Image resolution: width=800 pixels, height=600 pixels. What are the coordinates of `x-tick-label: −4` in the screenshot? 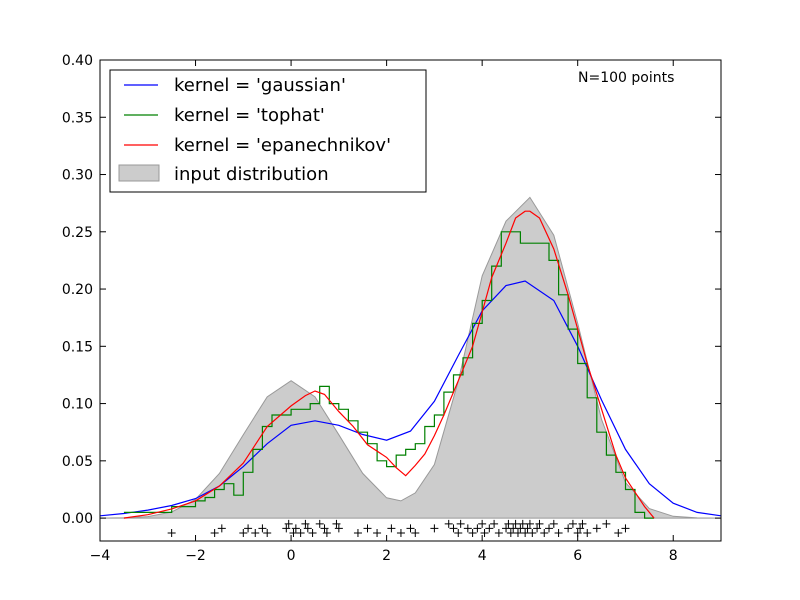 It's located at (100, 556).